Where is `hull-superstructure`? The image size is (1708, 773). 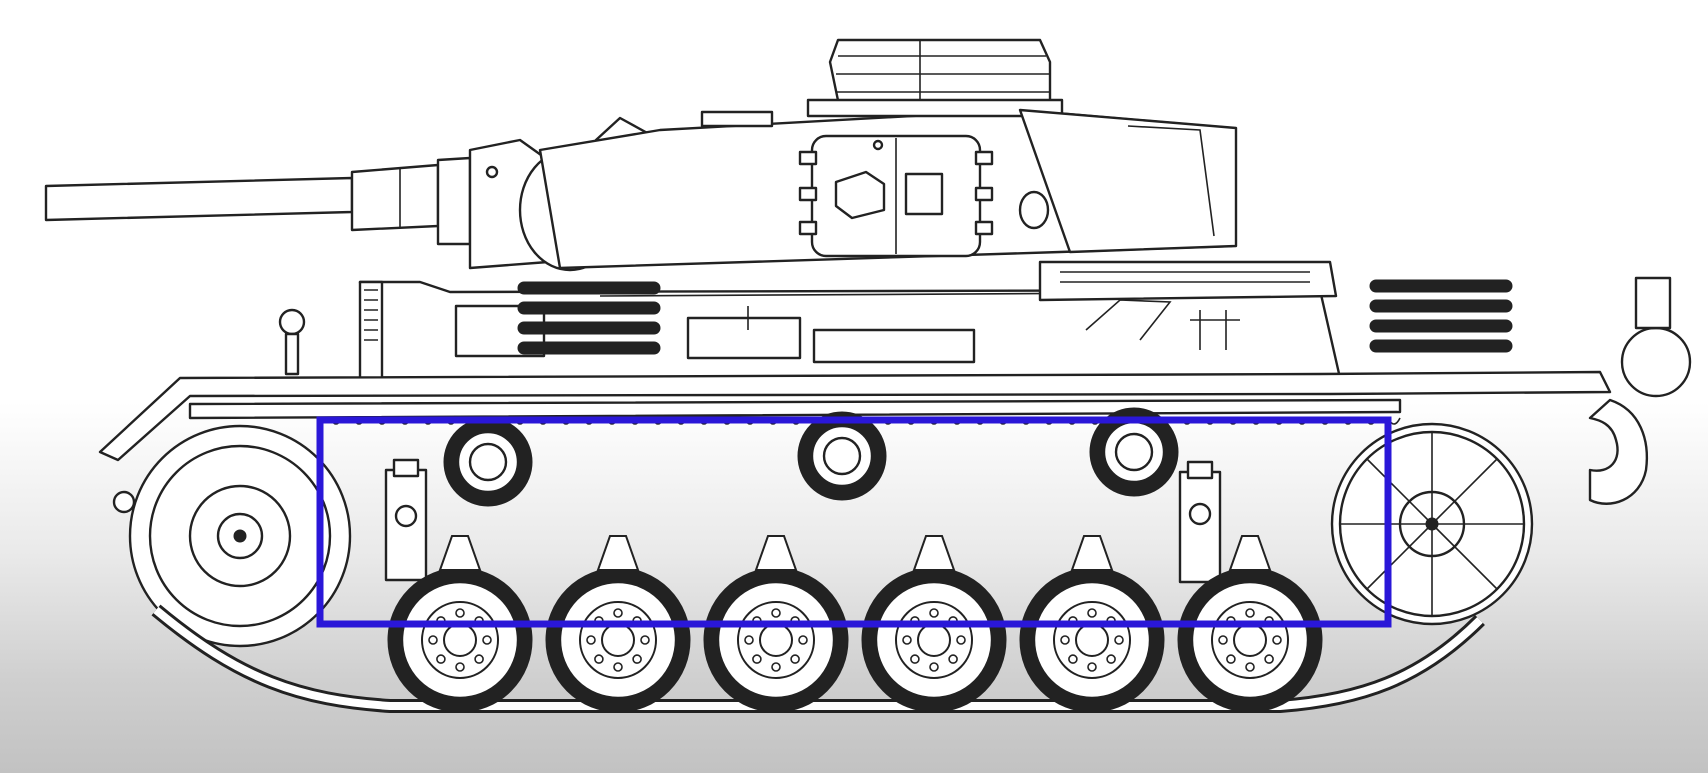 hull-superstructure is located at coordinates (810, 320).